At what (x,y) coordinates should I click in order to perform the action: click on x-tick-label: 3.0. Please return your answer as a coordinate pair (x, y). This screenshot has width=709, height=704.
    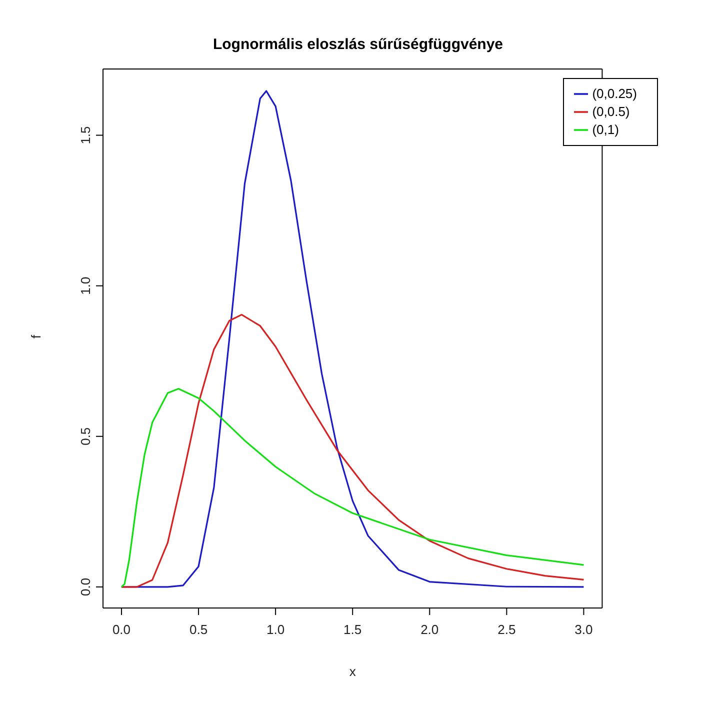
    Looking at the image, I should click on (583, 630).